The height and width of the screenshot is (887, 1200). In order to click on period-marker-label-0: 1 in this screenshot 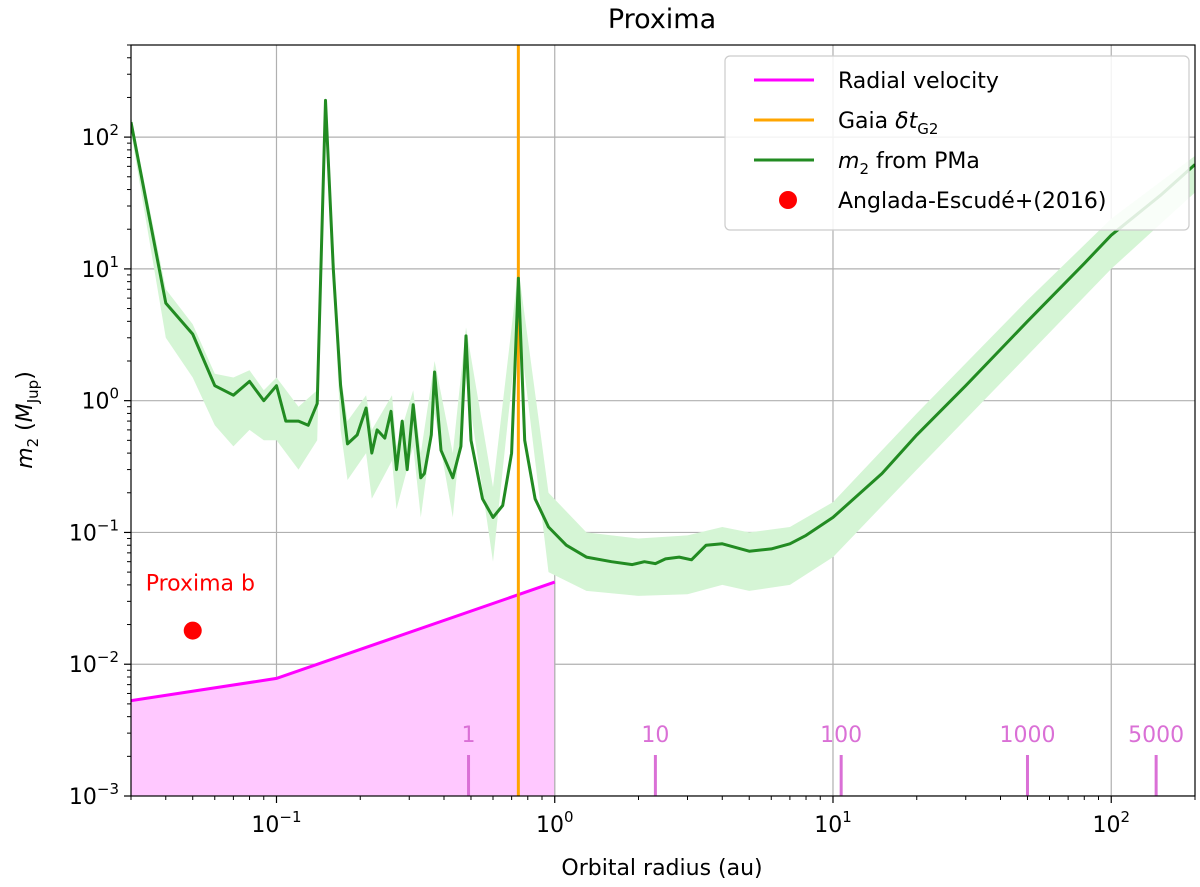, I will do `click(469, 735)`.